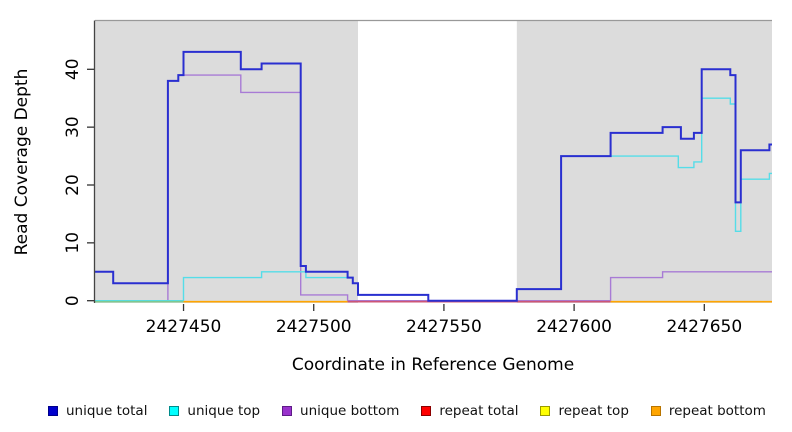 Image resolution: width=792 pixels, height=432 pixels. I want to click on x-axis-title: Coordinate in Reference Genome, so click(433, 365).